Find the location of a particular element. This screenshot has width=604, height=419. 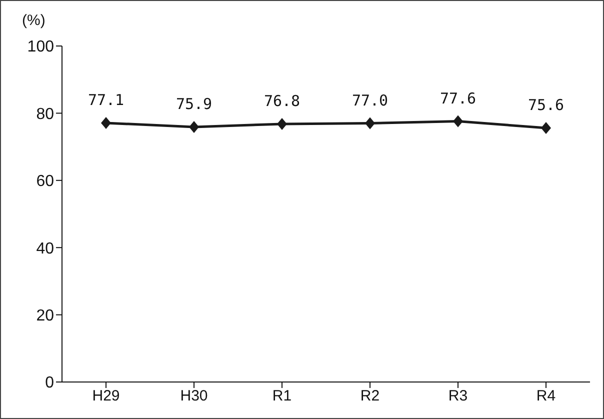

x-tick-label: H30 is located at coordinates (194, 396).